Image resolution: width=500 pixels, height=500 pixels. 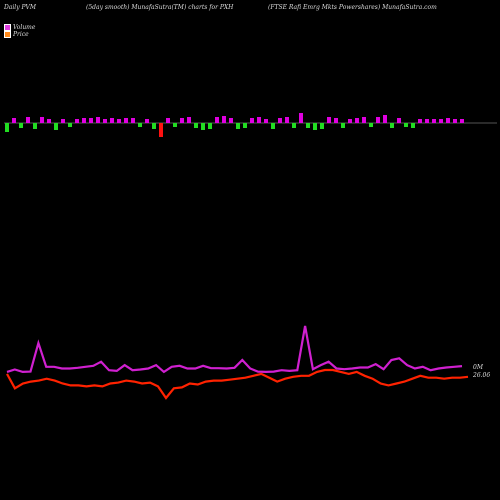 I want to click on volume-series-line, so click(x=234, y=349).